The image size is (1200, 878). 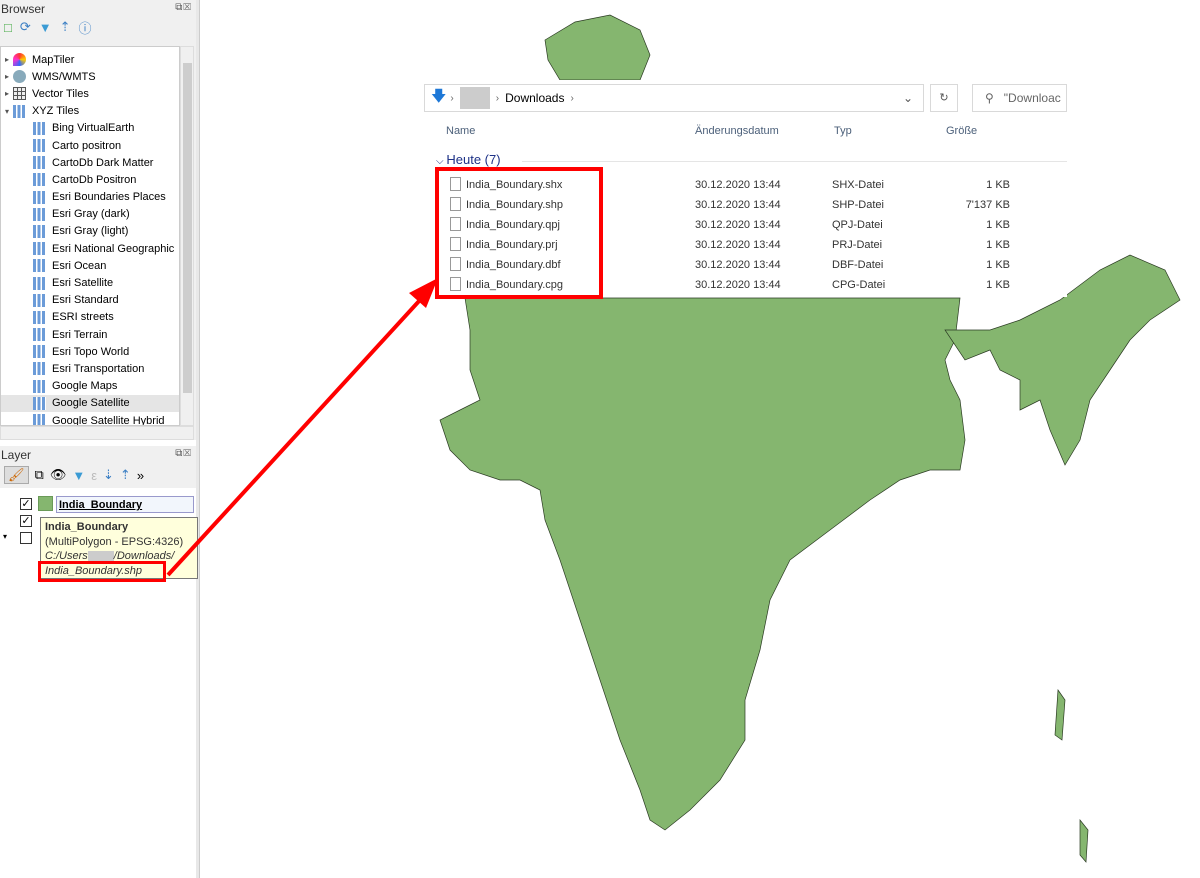 I want to click on highlight-box-files, so click(x=519, y=233).